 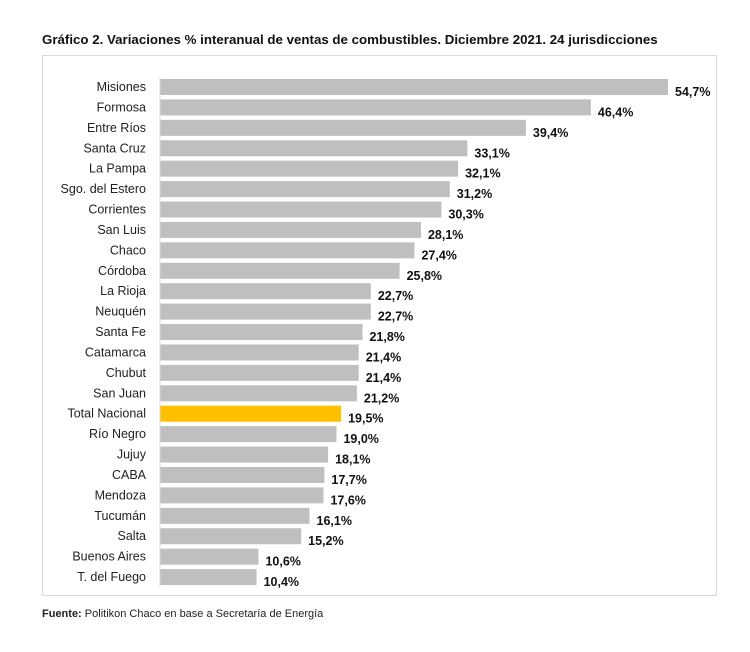 I want to click on data-label: 33,1%, so click(x=491, y=153).